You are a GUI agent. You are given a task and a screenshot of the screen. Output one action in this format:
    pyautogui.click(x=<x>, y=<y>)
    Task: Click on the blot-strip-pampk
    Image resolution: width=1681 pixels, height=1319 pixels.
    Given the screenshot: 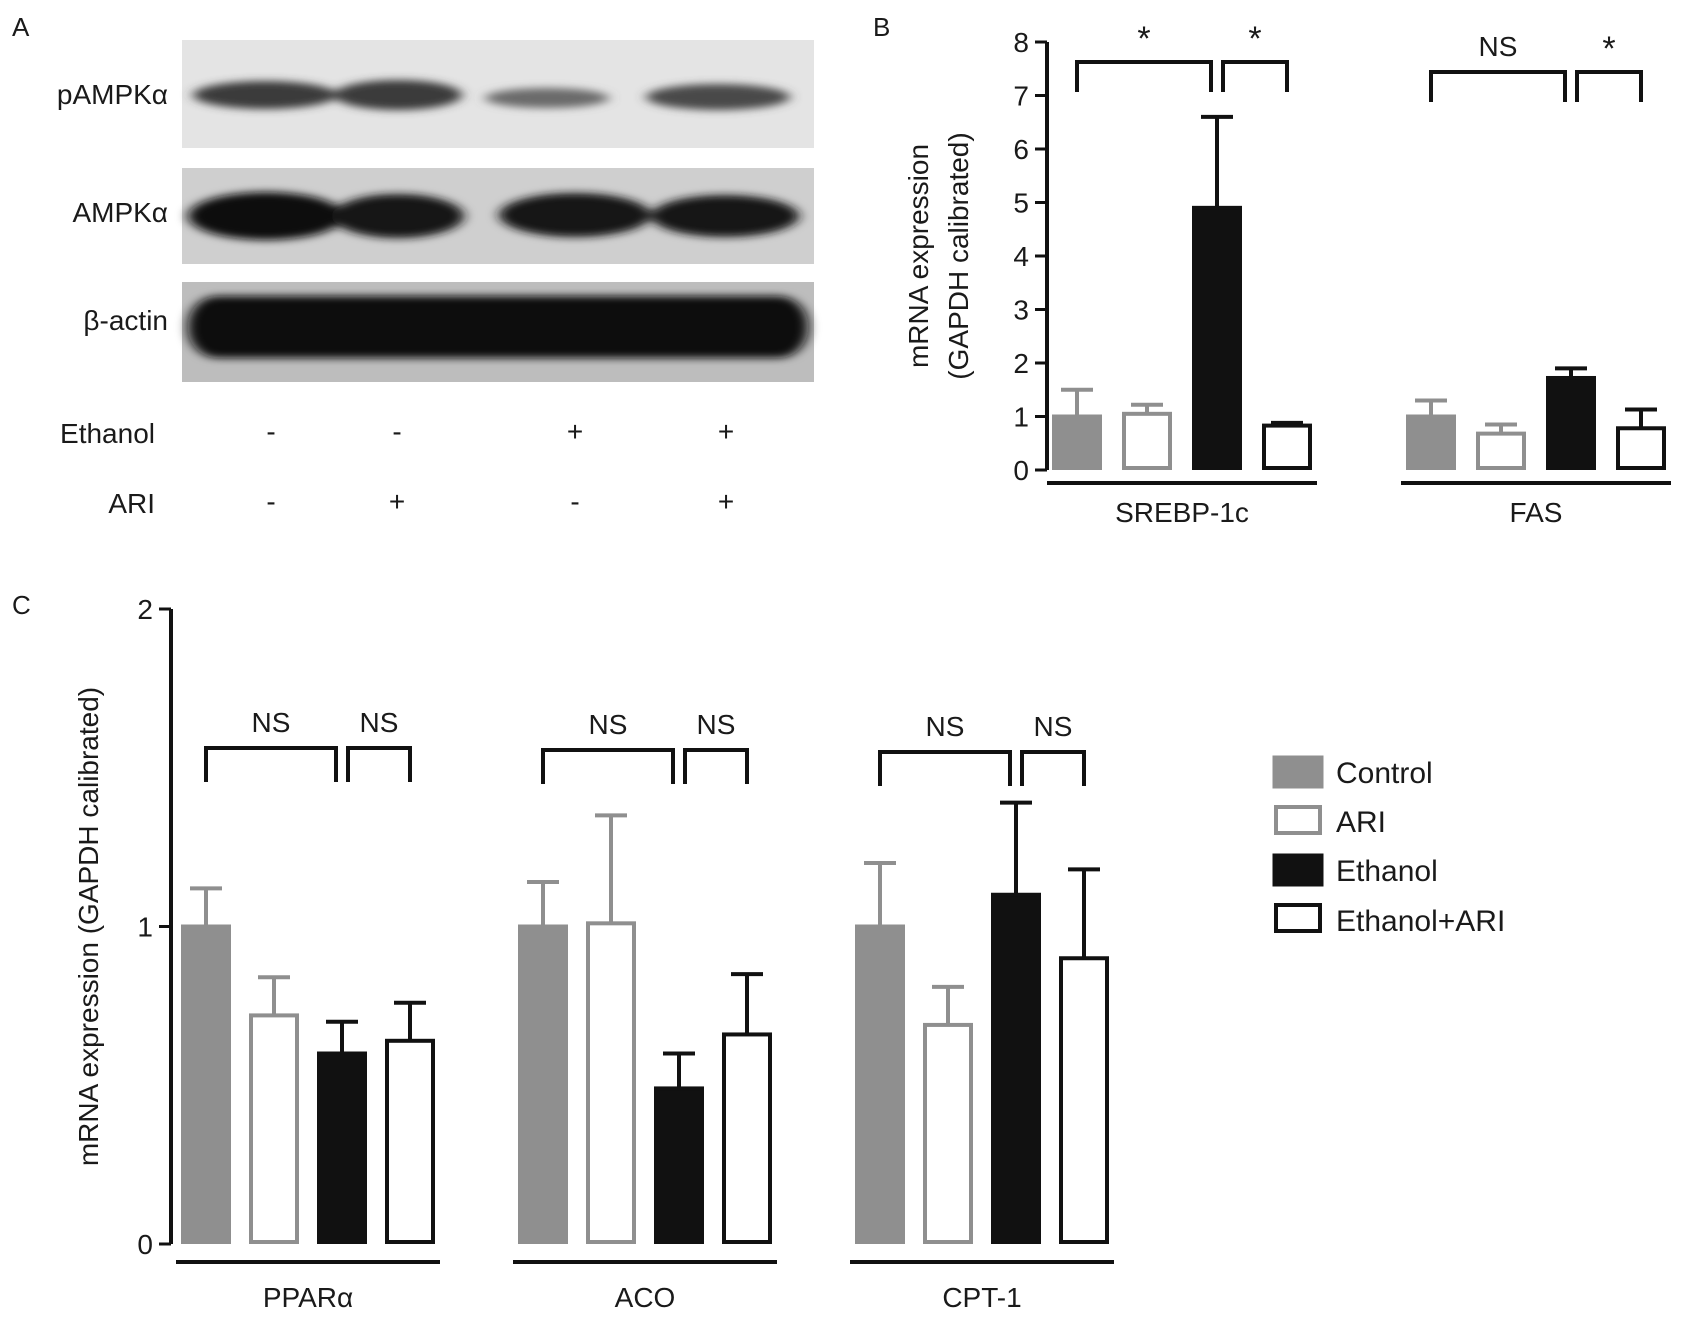 What is the action you would take?
    pyautogui.click(x=498, y=94)
    